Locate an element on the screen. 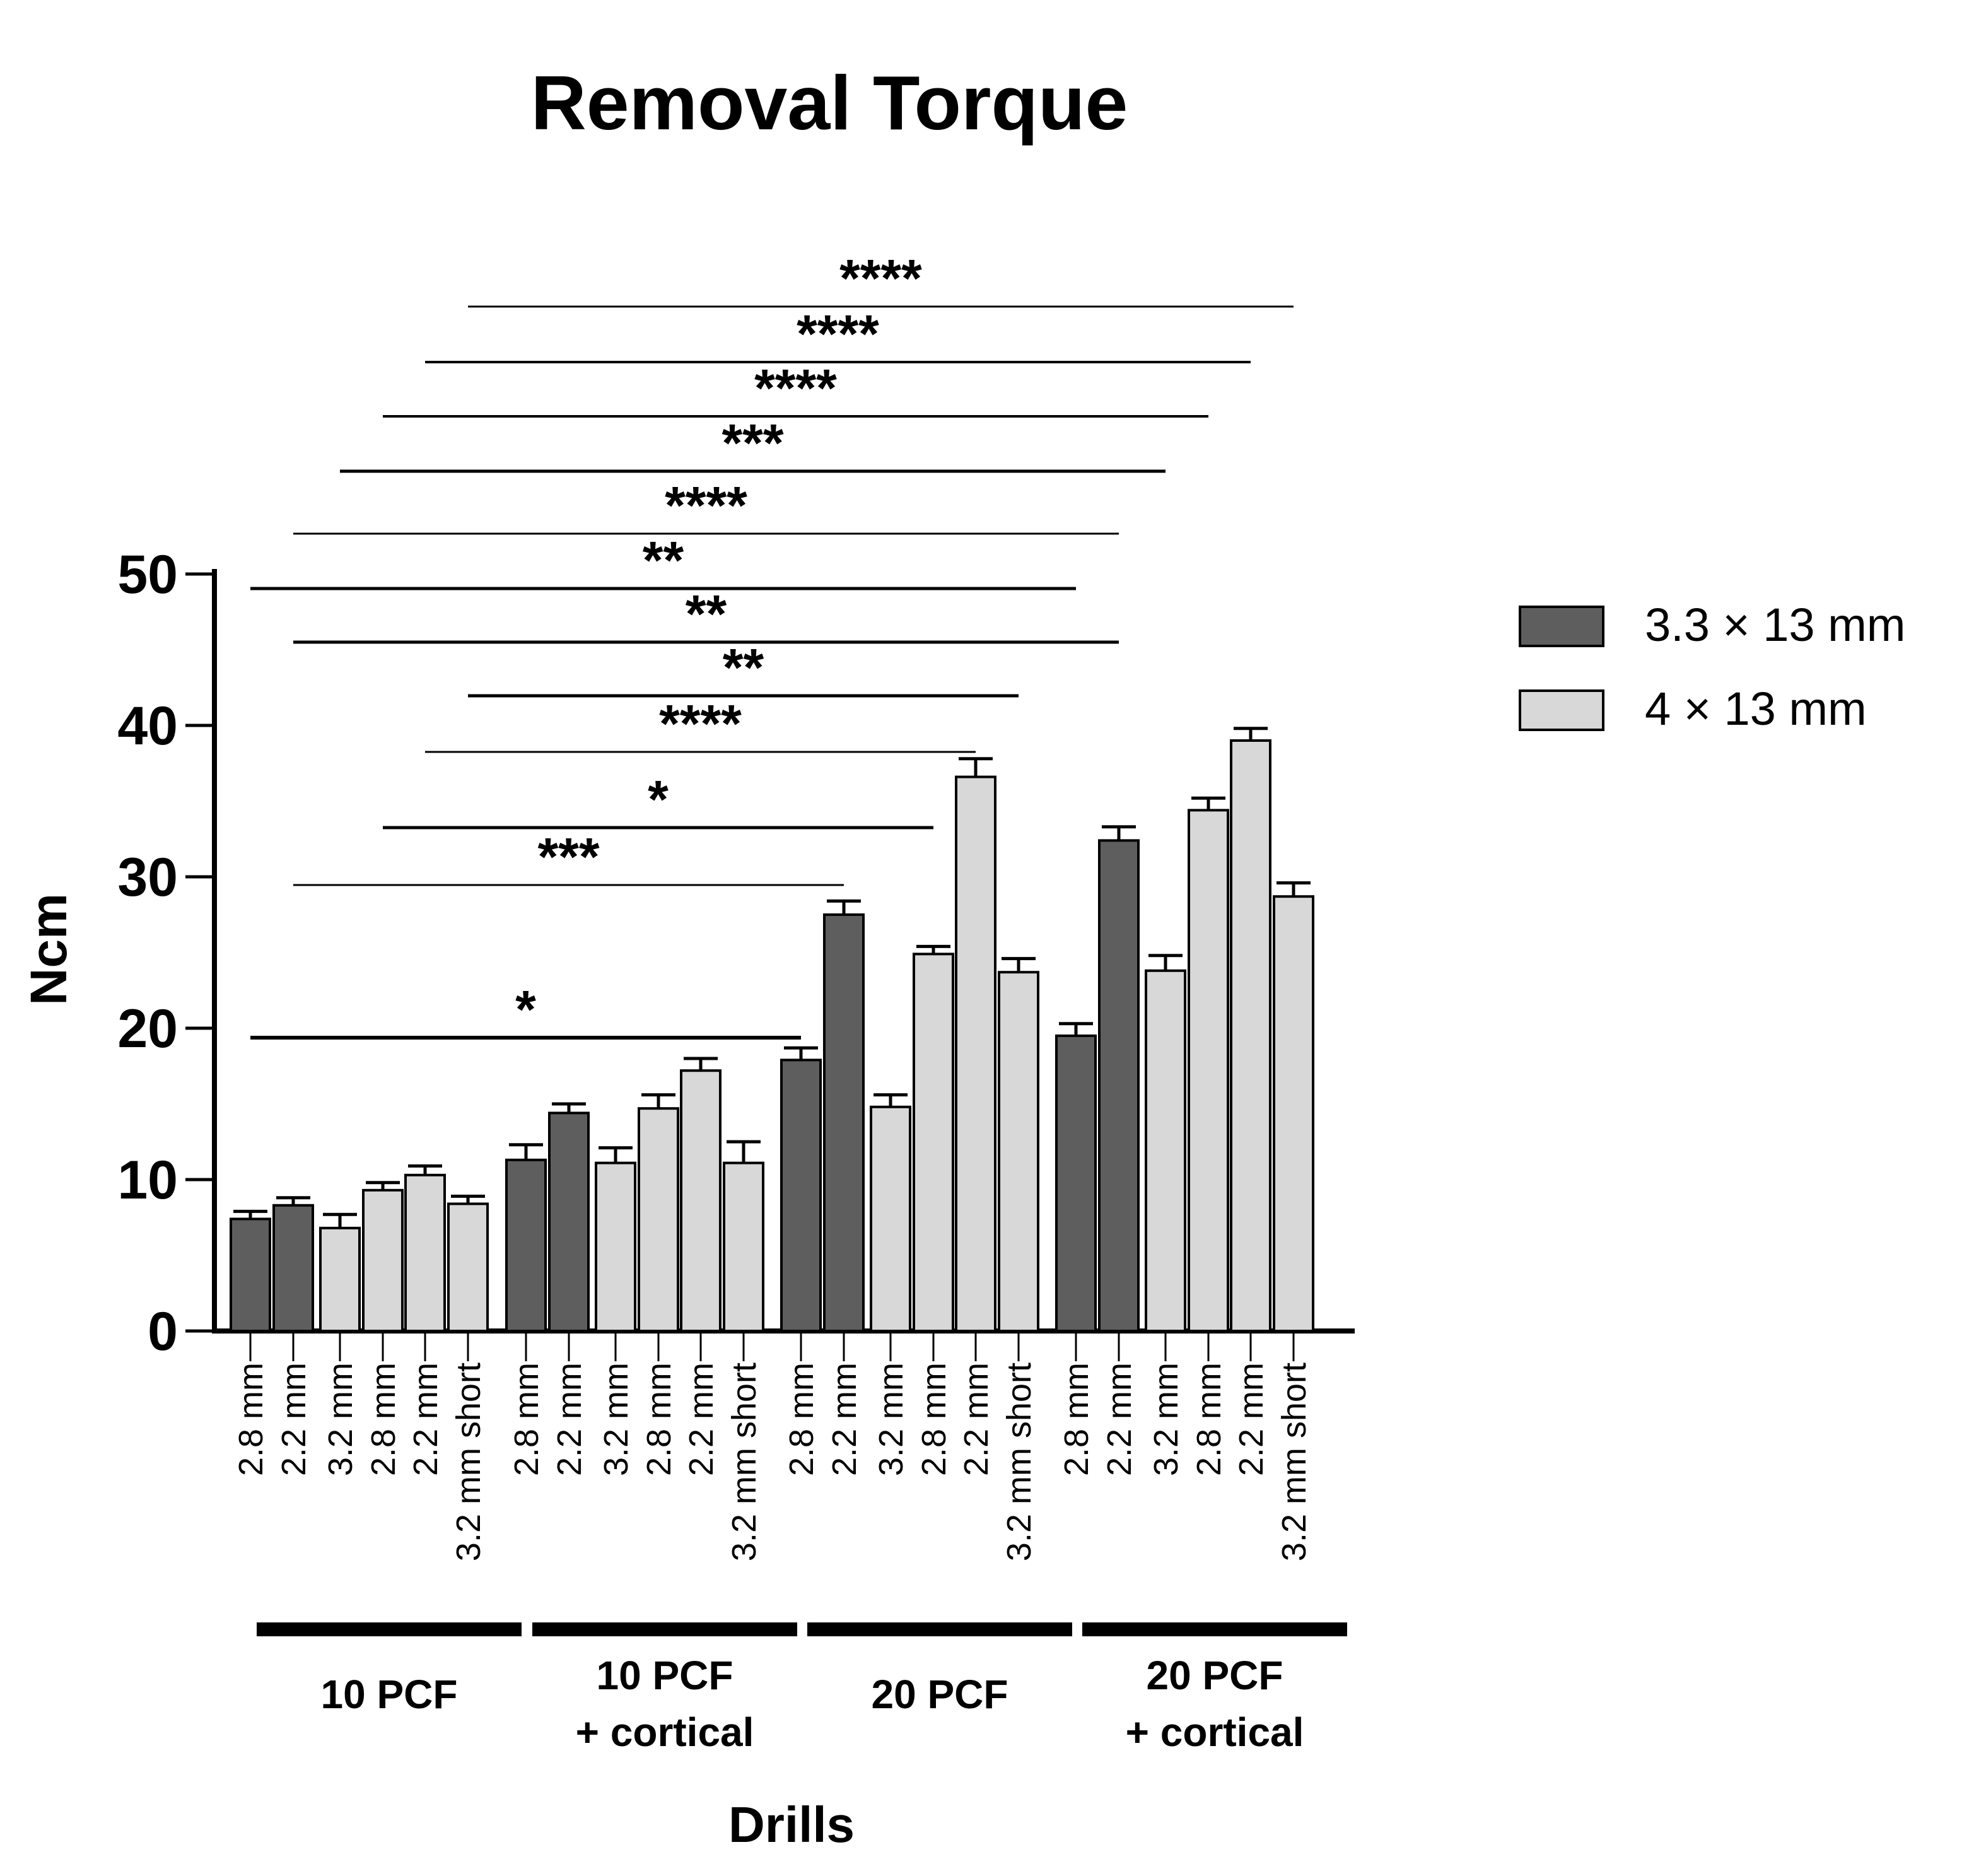  y-tick-label: 40 is located at coordinates (147, 726).